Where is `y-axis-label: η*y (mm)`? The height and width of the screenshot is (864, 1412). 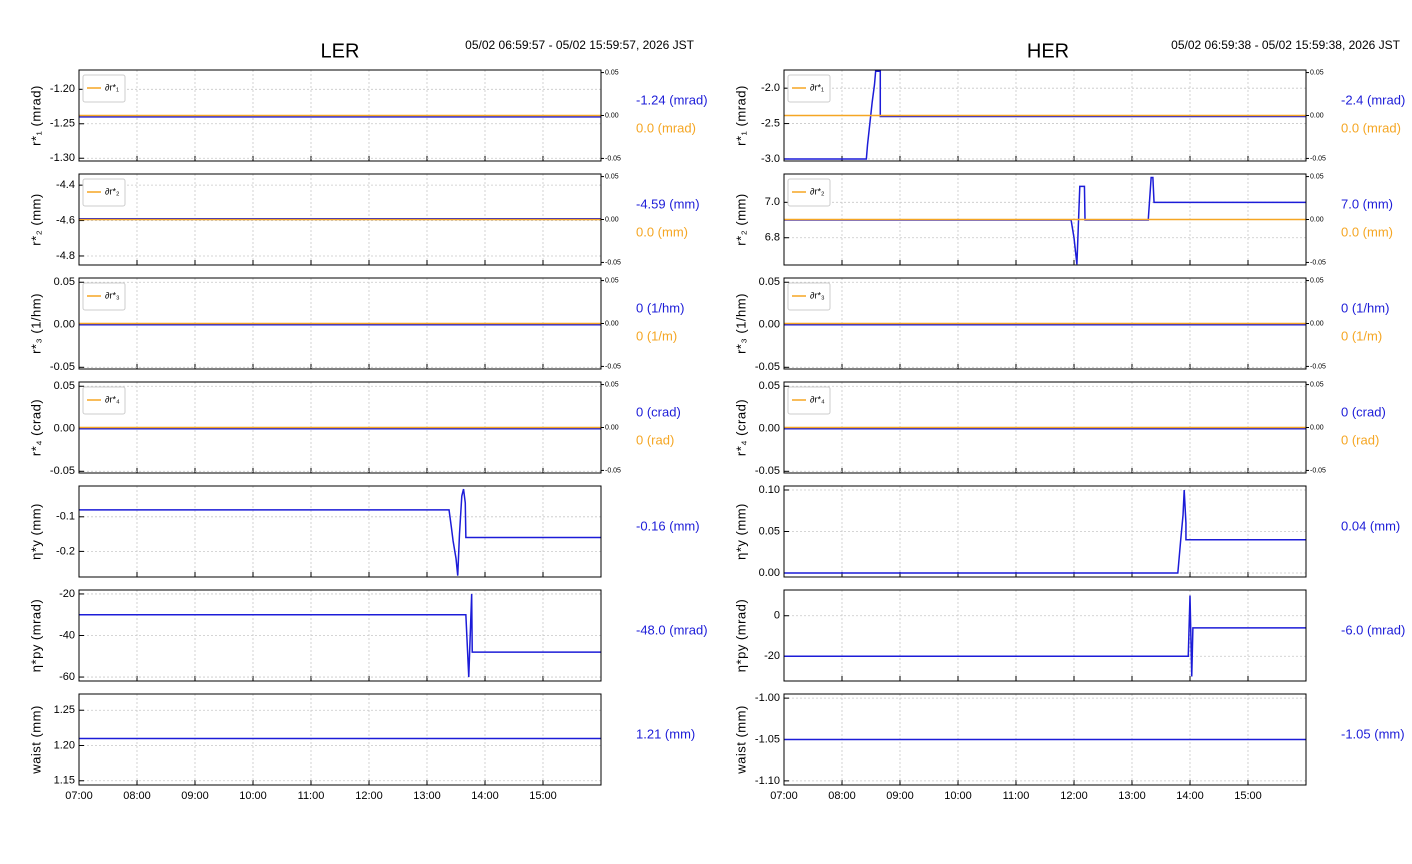 y-axis-label: η*y (mm) is located at coordinates (740, 531).